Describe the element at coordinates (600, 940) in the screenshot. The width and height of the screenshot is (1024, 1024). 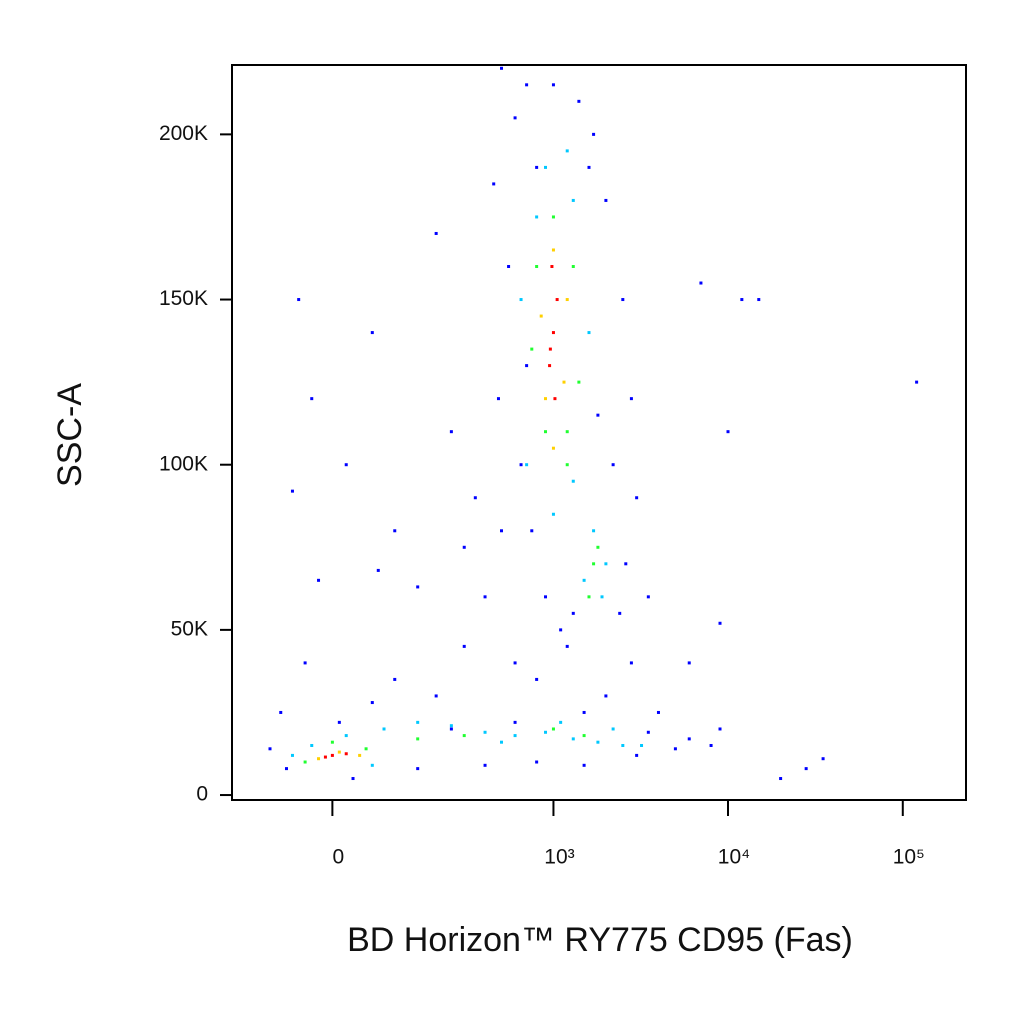
I see `x-axis-label: BD Horizon™ RY775 CD95 (Fas)` at that location.